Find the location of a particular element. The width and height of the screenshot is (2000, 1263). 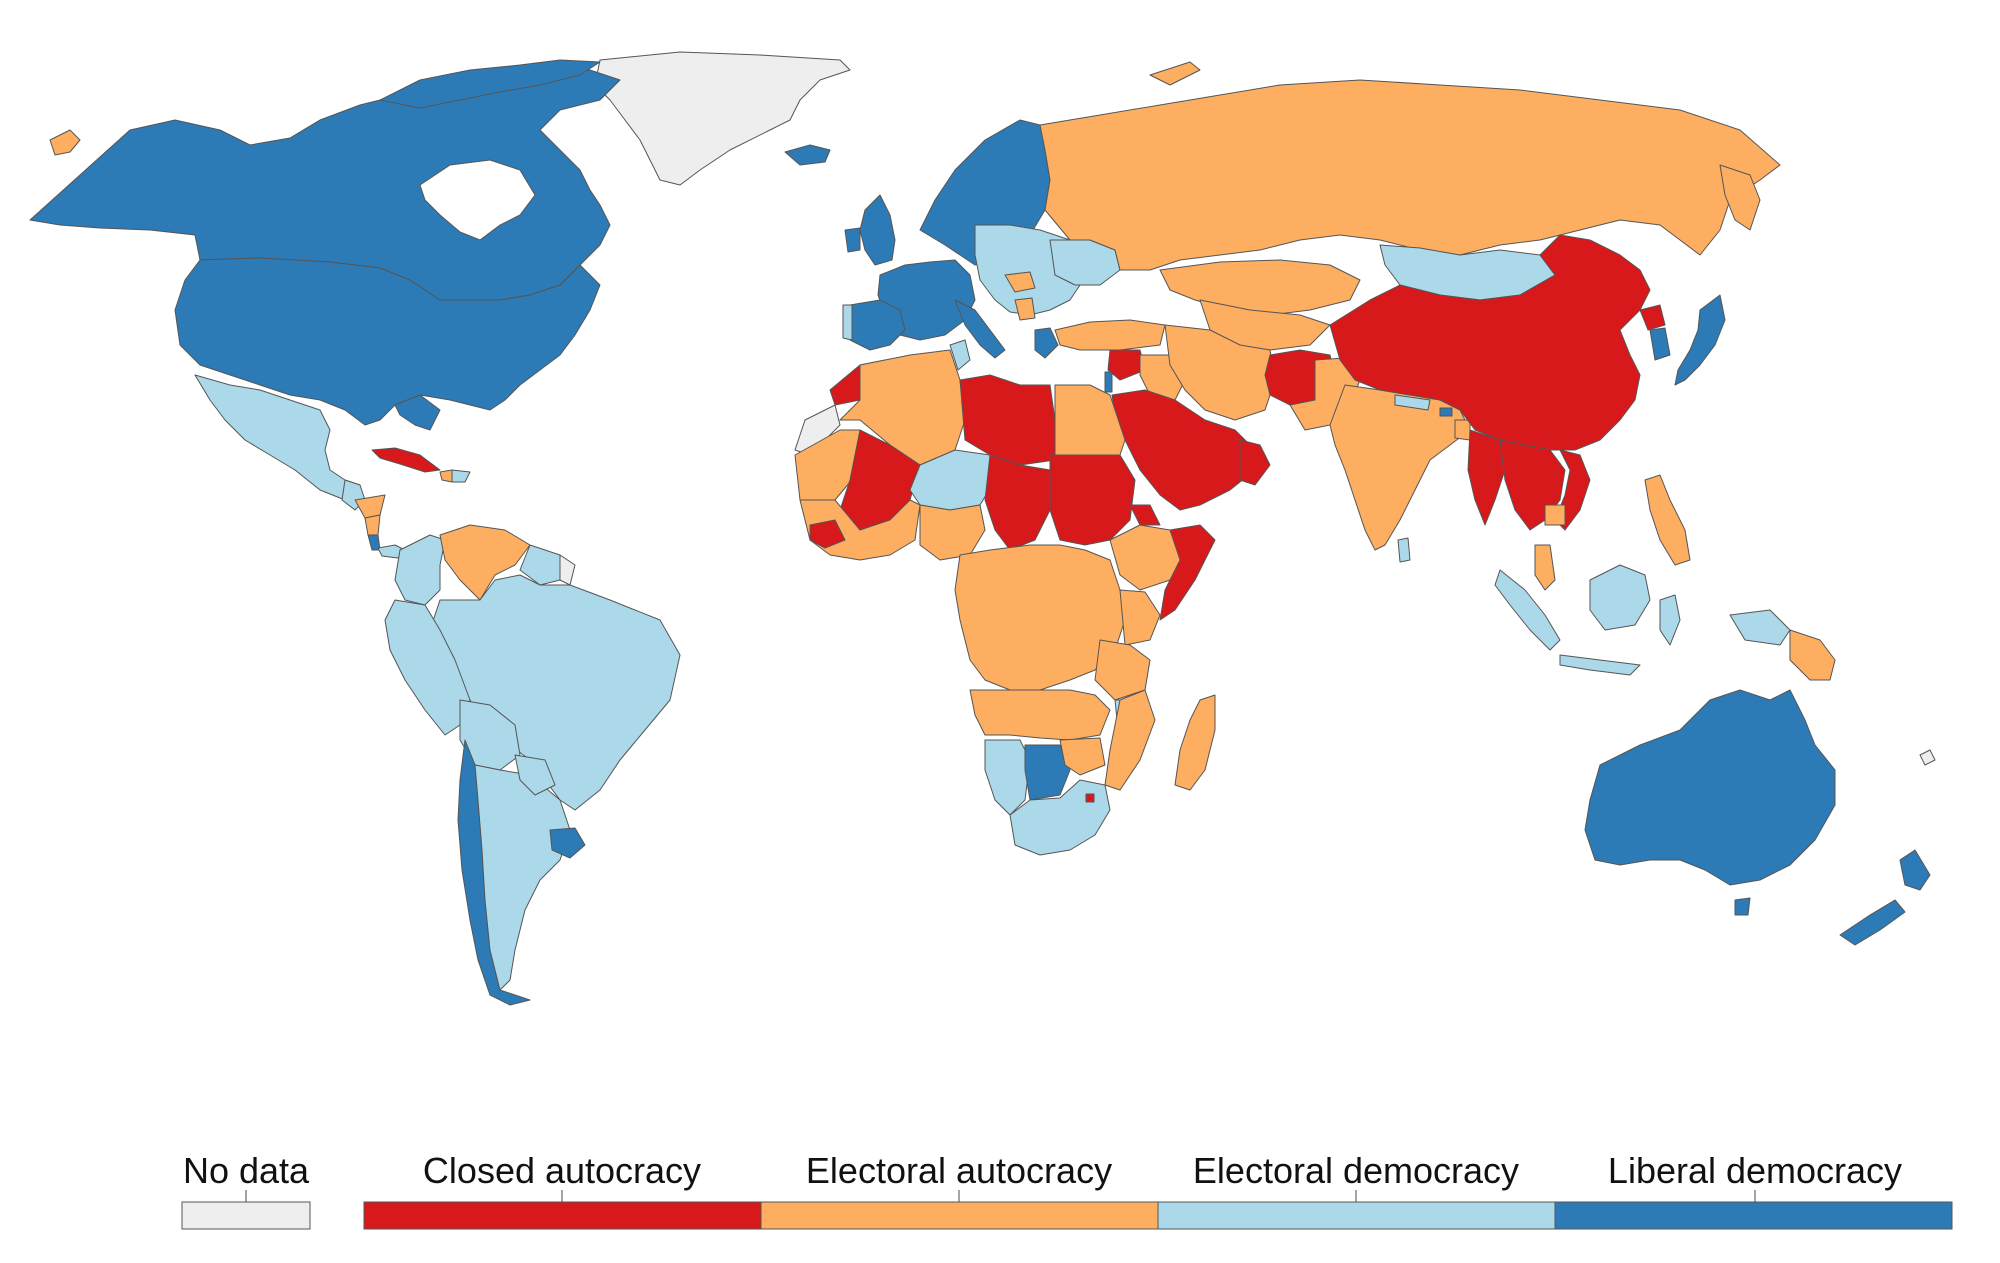

region-kazakhstan is located at coordinates (1260, 287).